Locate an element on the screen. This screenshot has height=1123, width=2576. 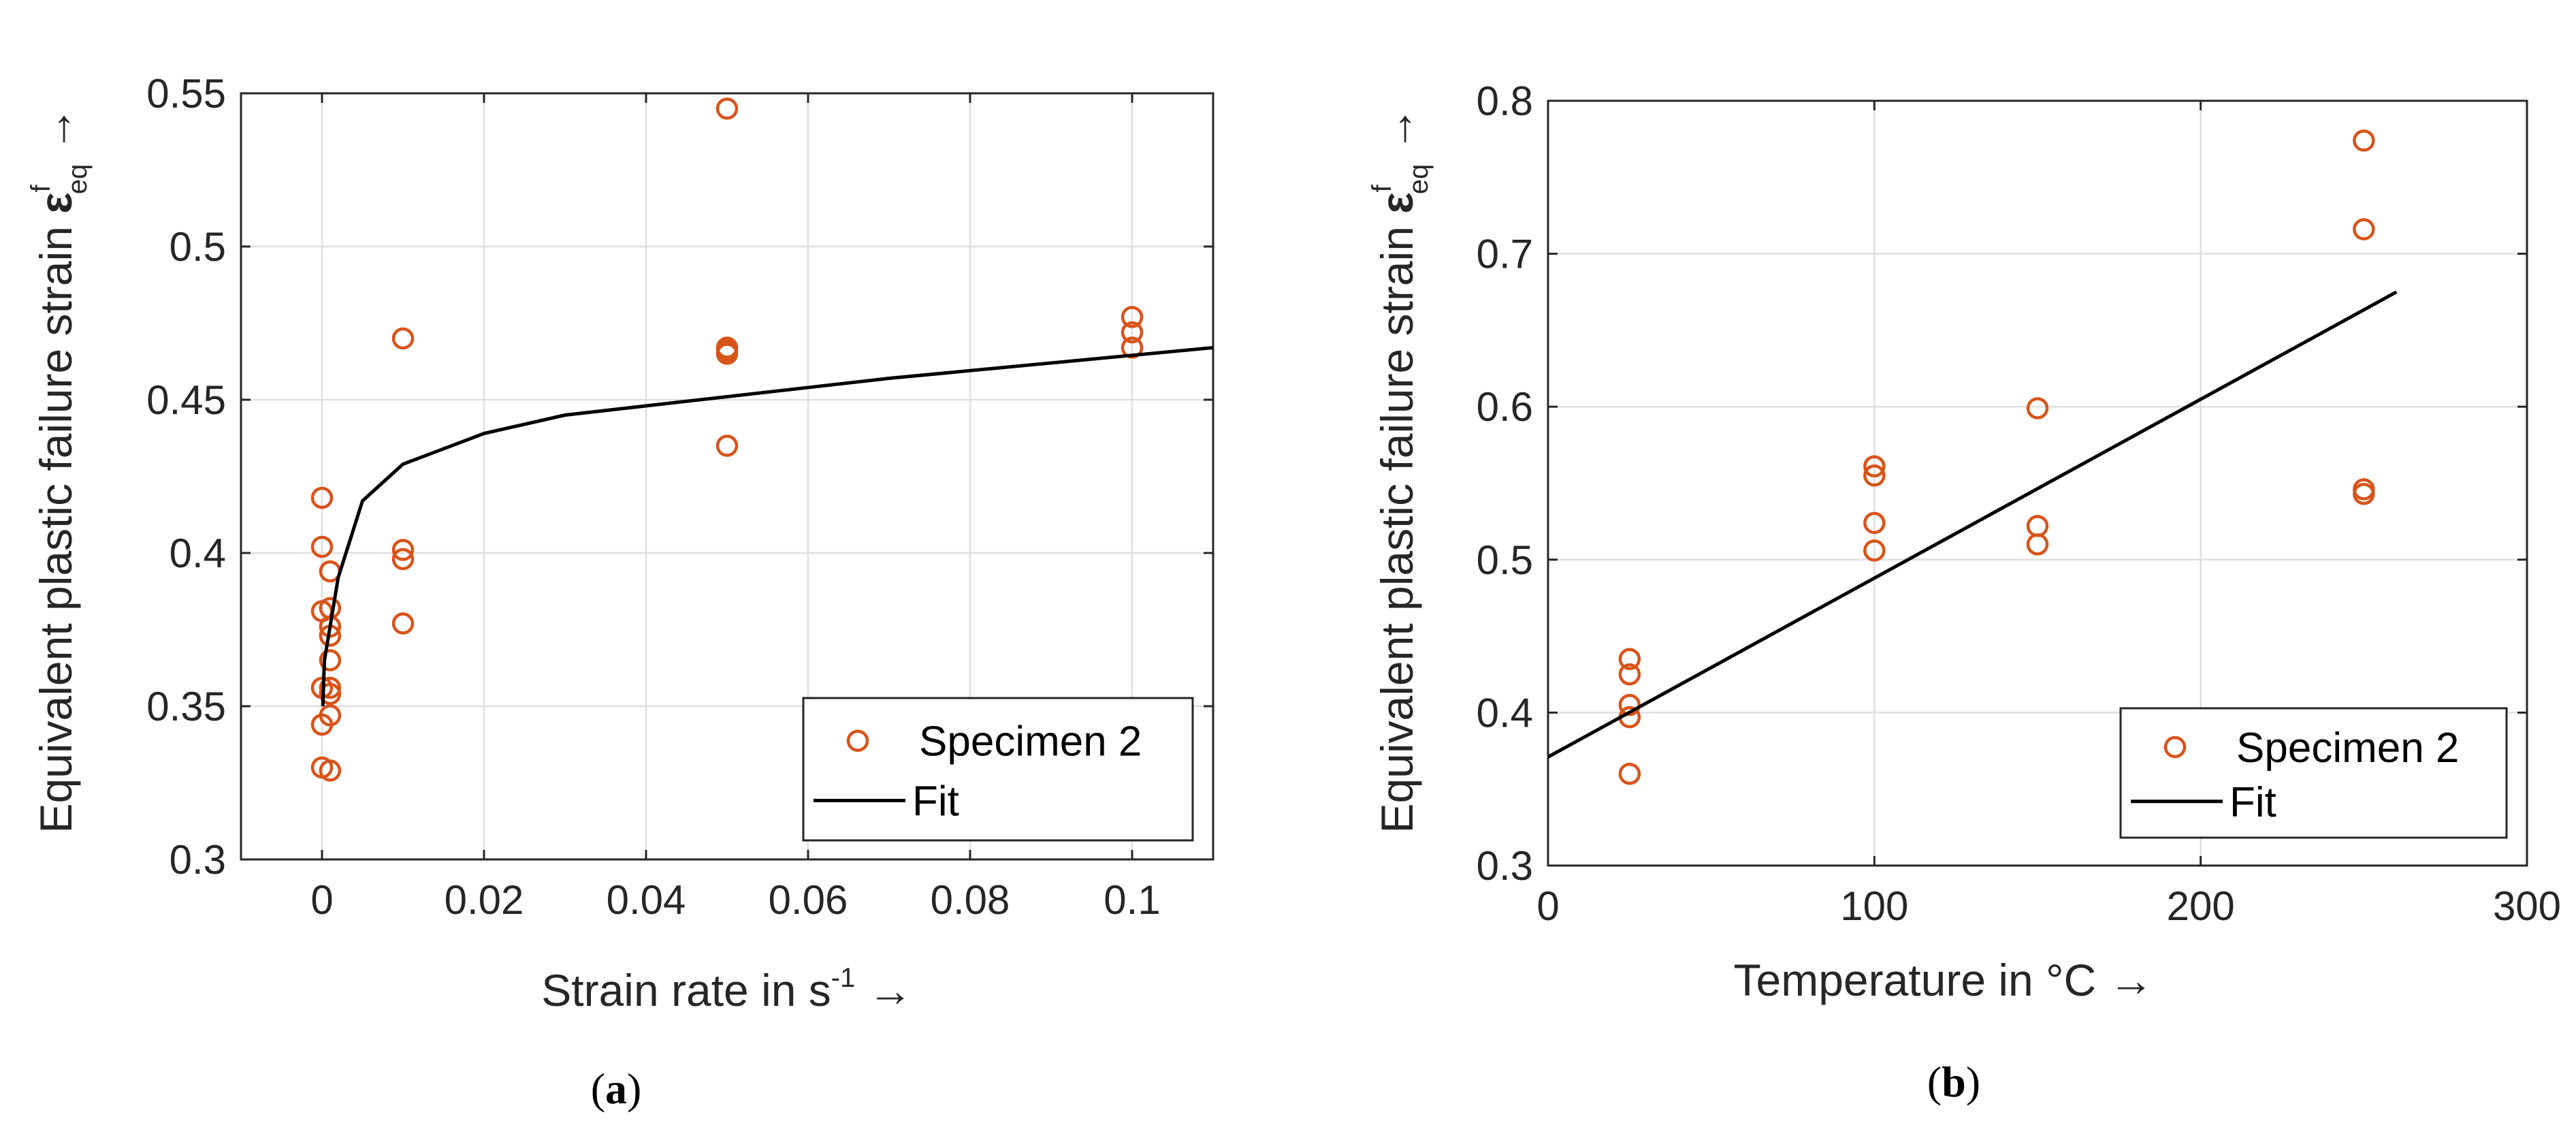
panel-caption: (b) is located at coordinates (1954, 1082).